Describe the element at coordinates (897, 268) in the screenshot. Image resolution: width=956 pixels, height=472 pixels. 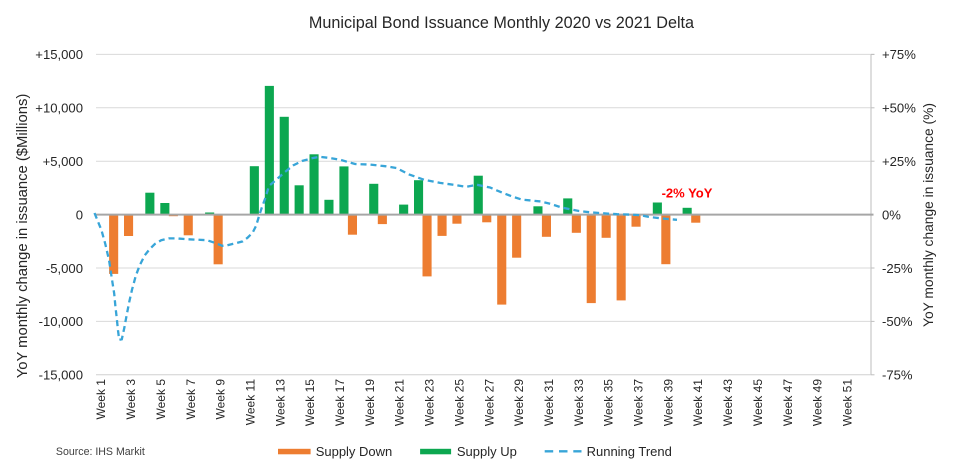
I see `svg-text: -25%` at that location.